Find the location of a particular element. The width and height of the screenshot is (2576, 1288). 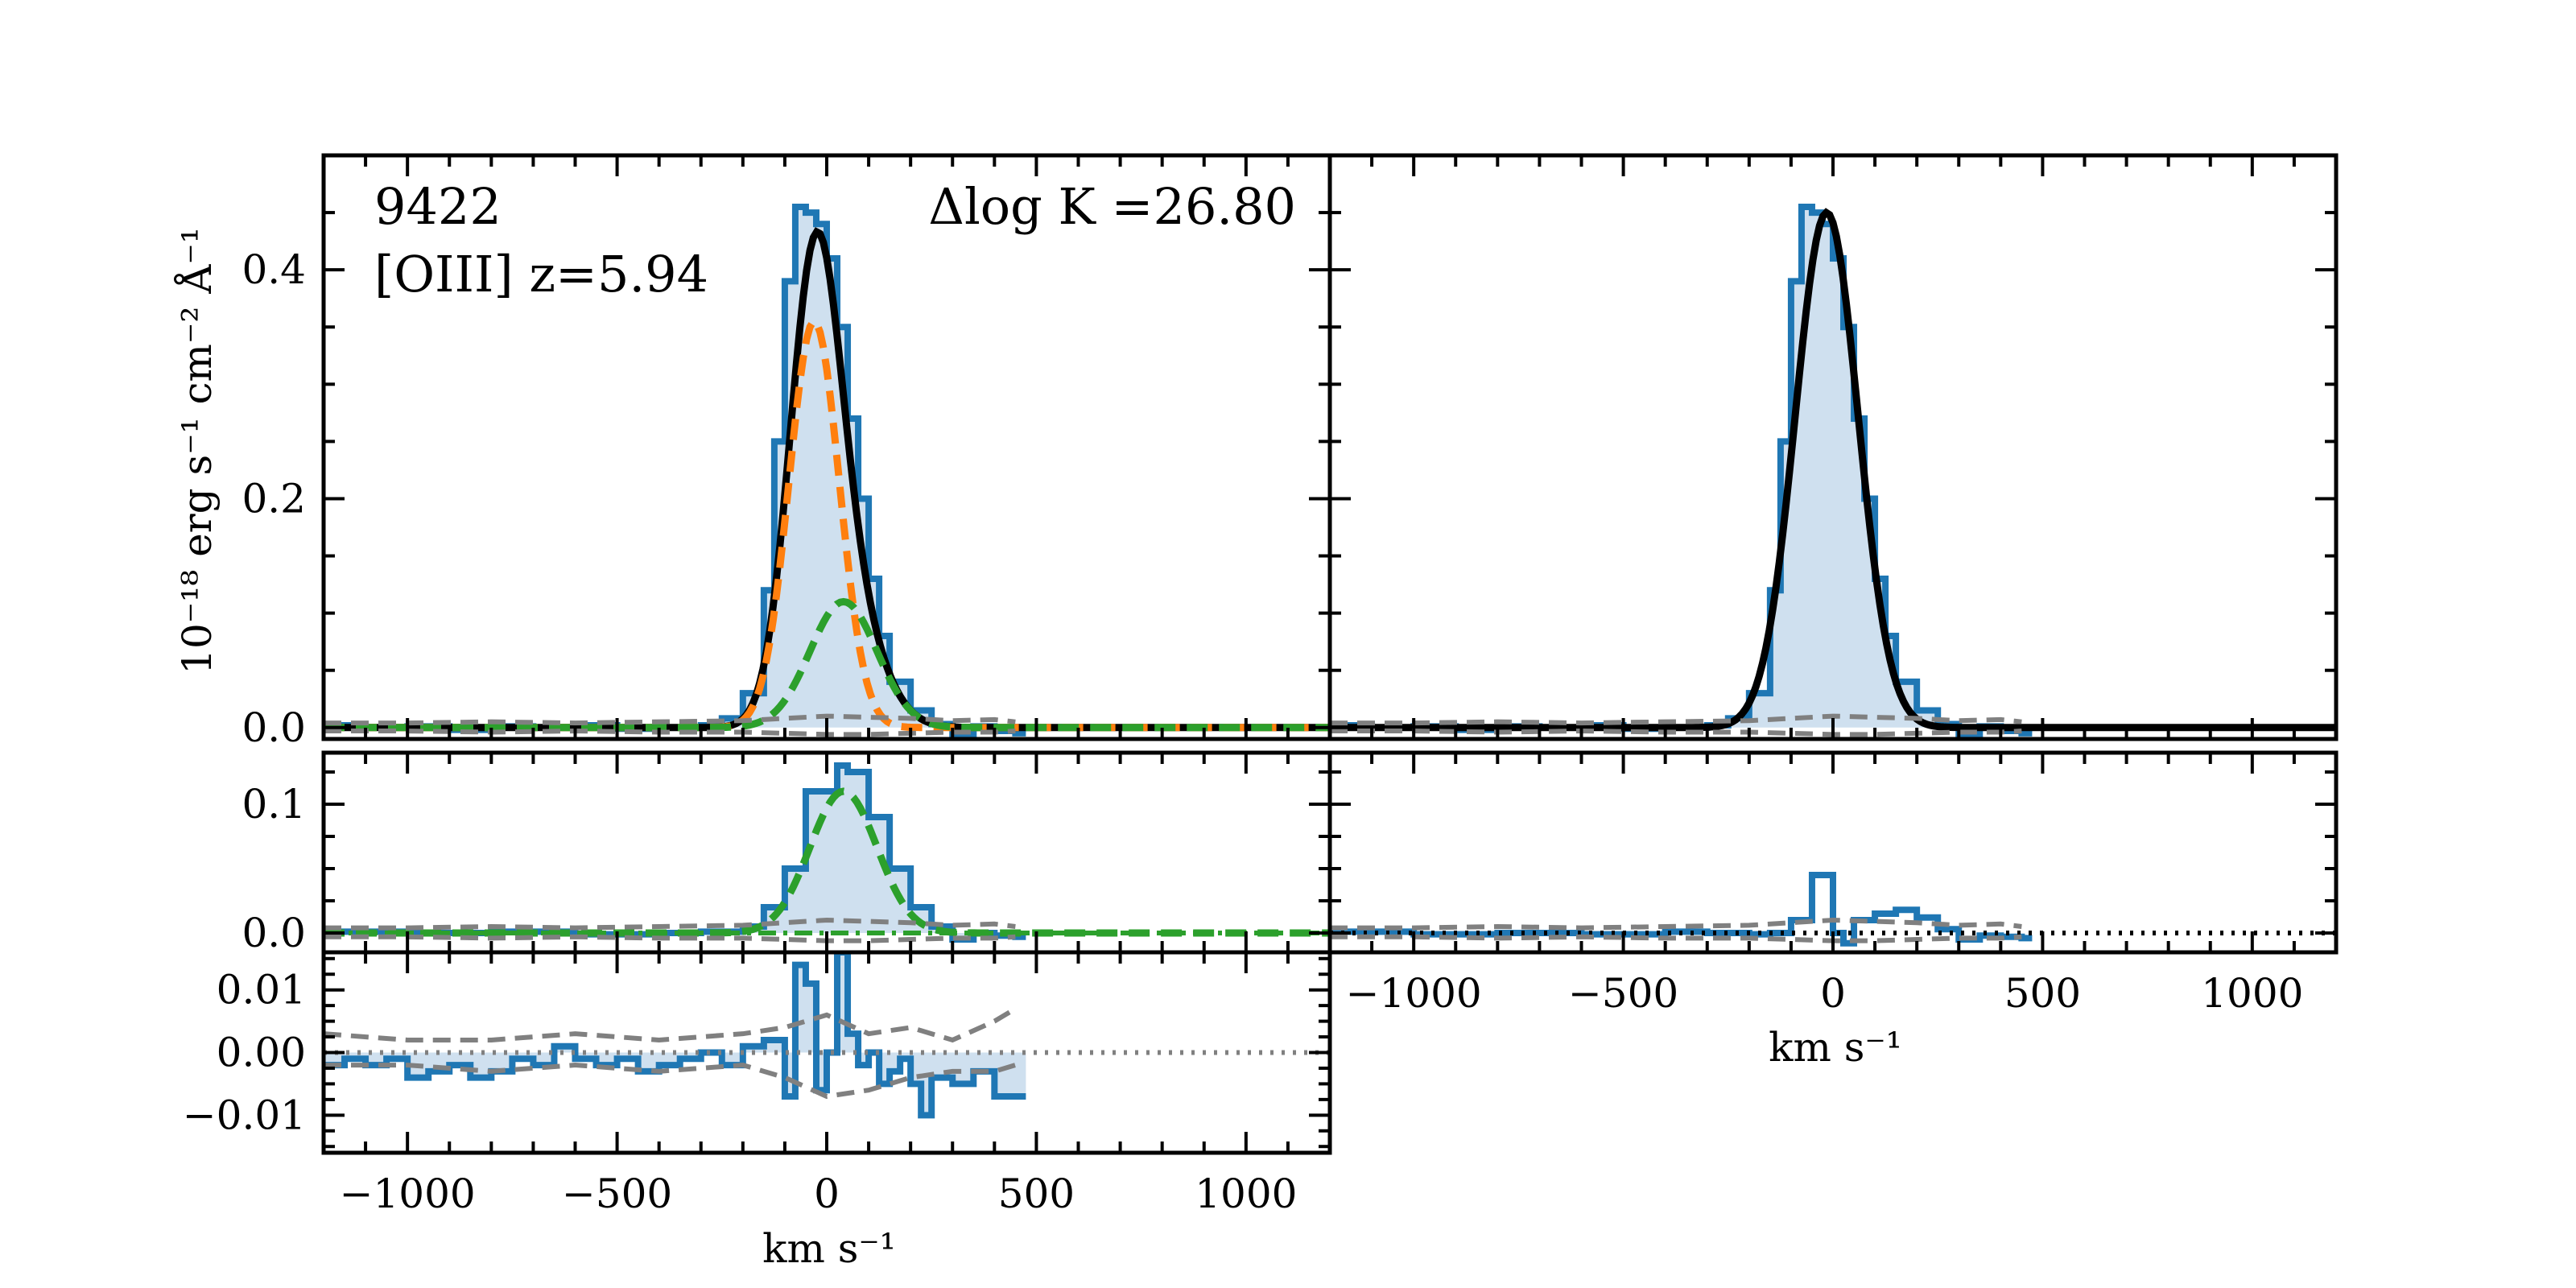

middle_right-xtick-label: 500 is located at coordinates (2042, 993).